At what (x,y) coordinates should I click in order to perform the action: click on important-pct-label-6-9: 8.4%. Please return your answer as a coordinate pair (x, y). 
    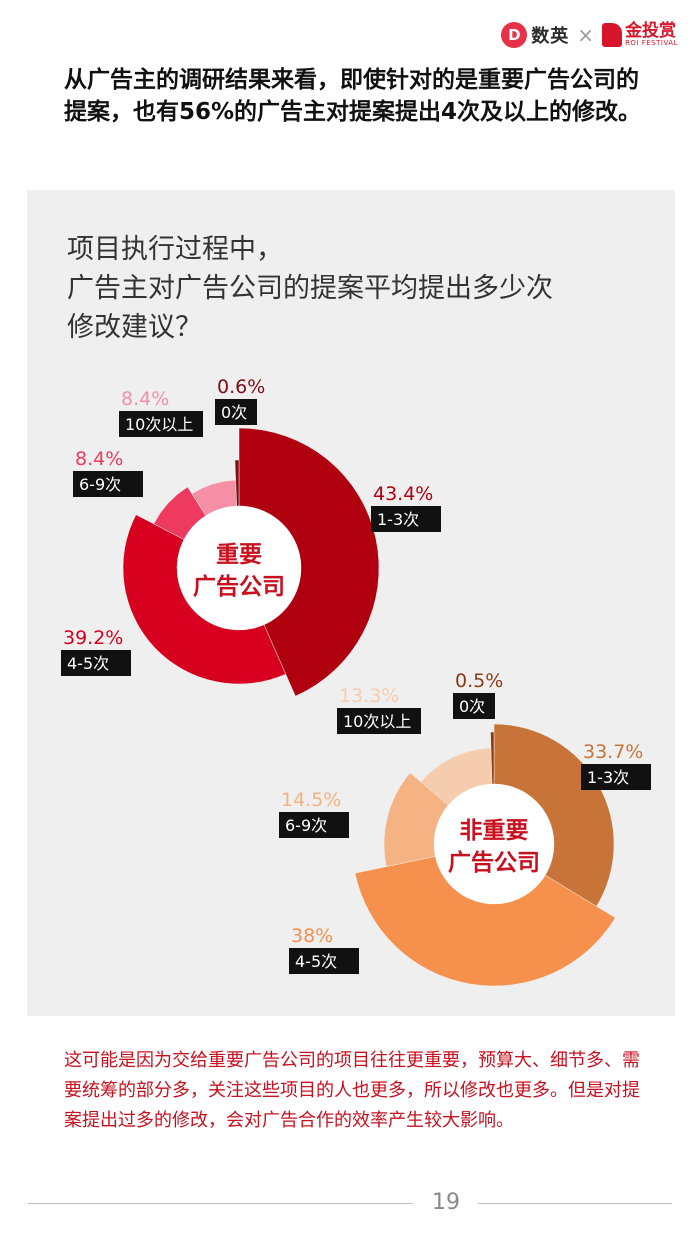
    Looking at the image, I should click on (99, 459).